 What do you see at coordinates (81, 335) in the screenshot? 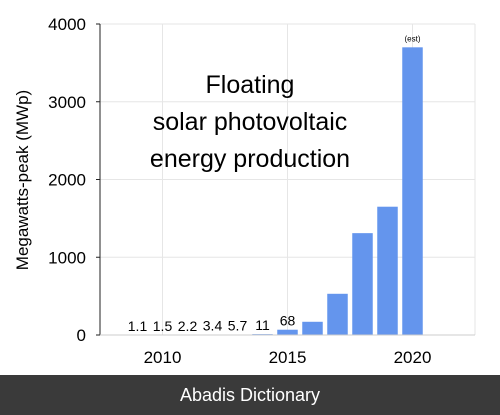
I see `y-tick-label: 0` at bounding box center [81, 335].